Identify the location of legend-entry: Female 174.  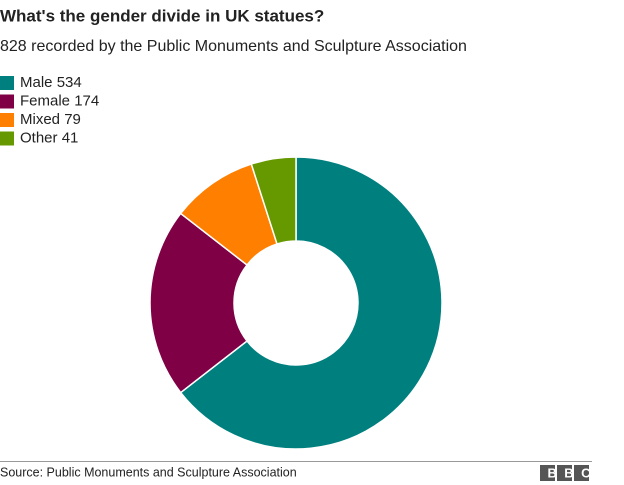
(59, 100).